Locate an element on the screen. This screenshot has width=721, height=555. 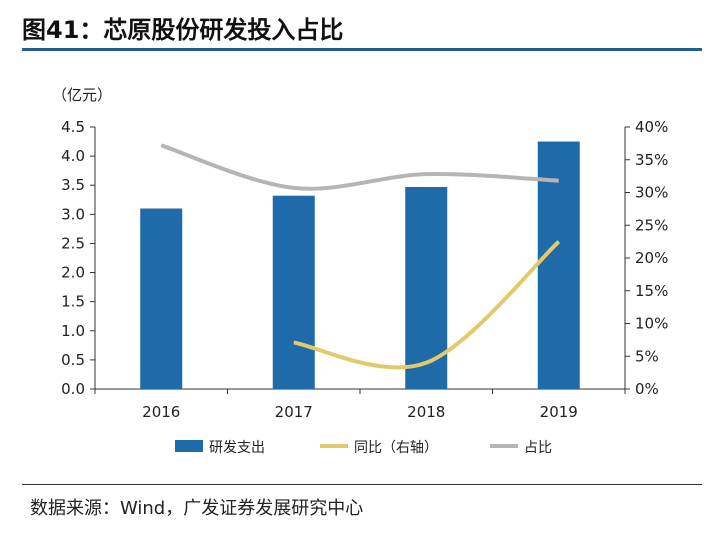
left-tick-label: 4.5 is located at coordinates (73, 127).